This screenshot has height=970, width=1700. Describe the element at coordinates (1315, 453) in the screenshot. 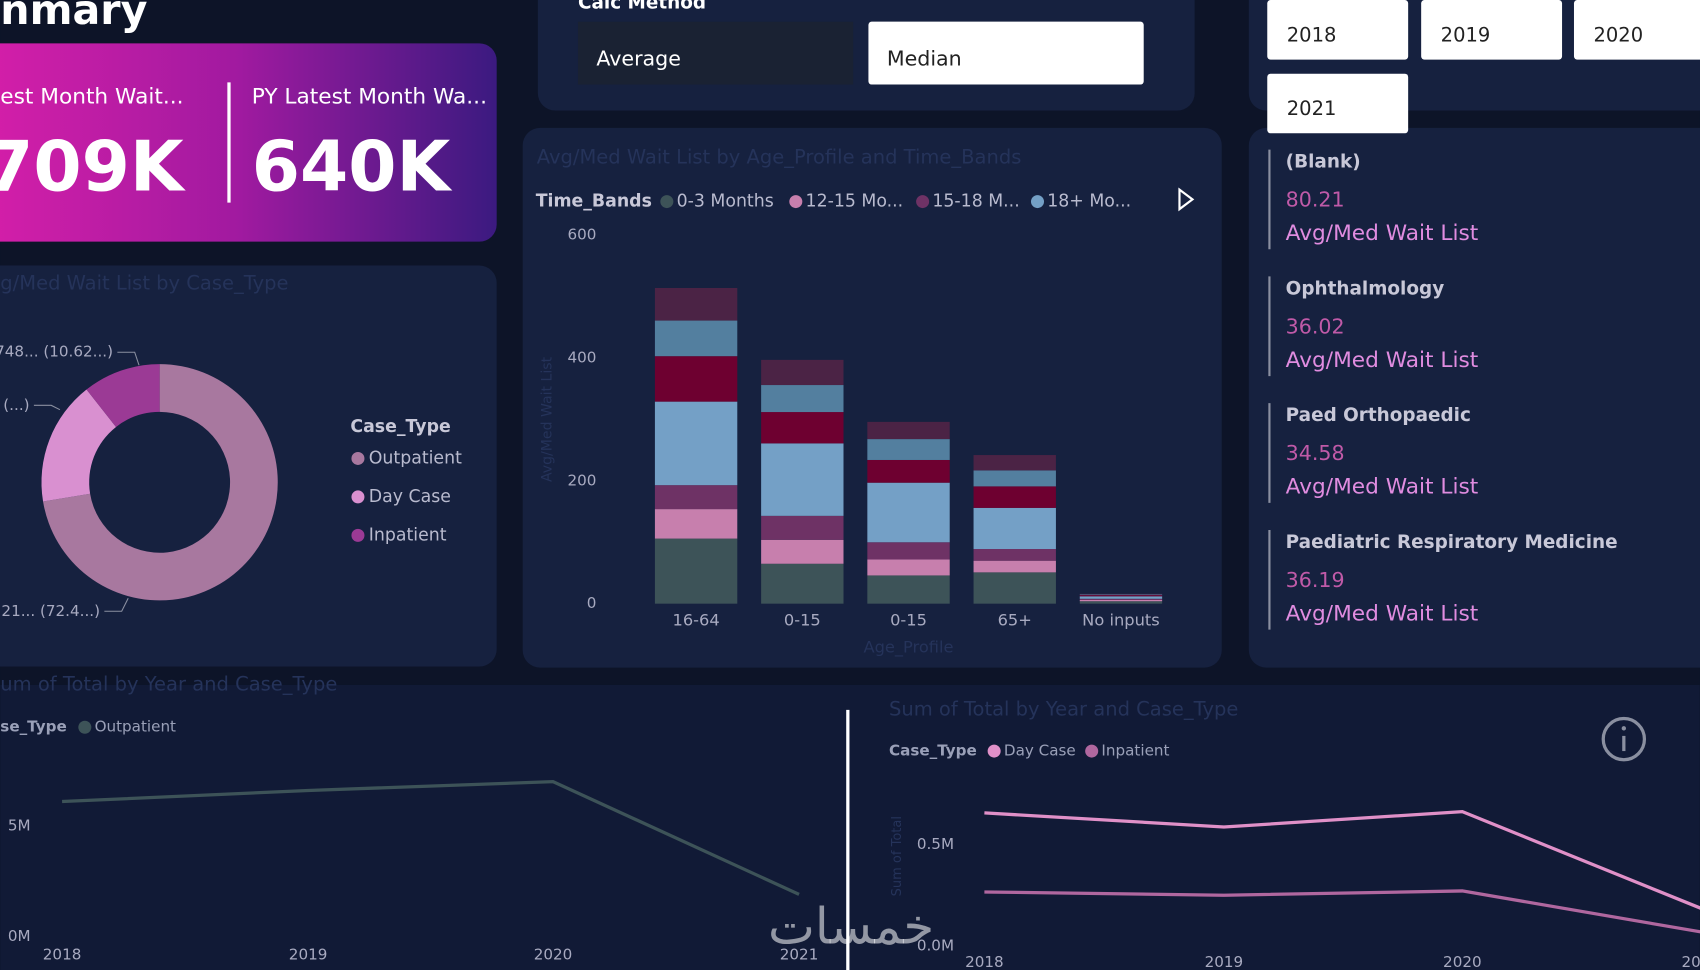

I see `card-value: 34.58` at that location.